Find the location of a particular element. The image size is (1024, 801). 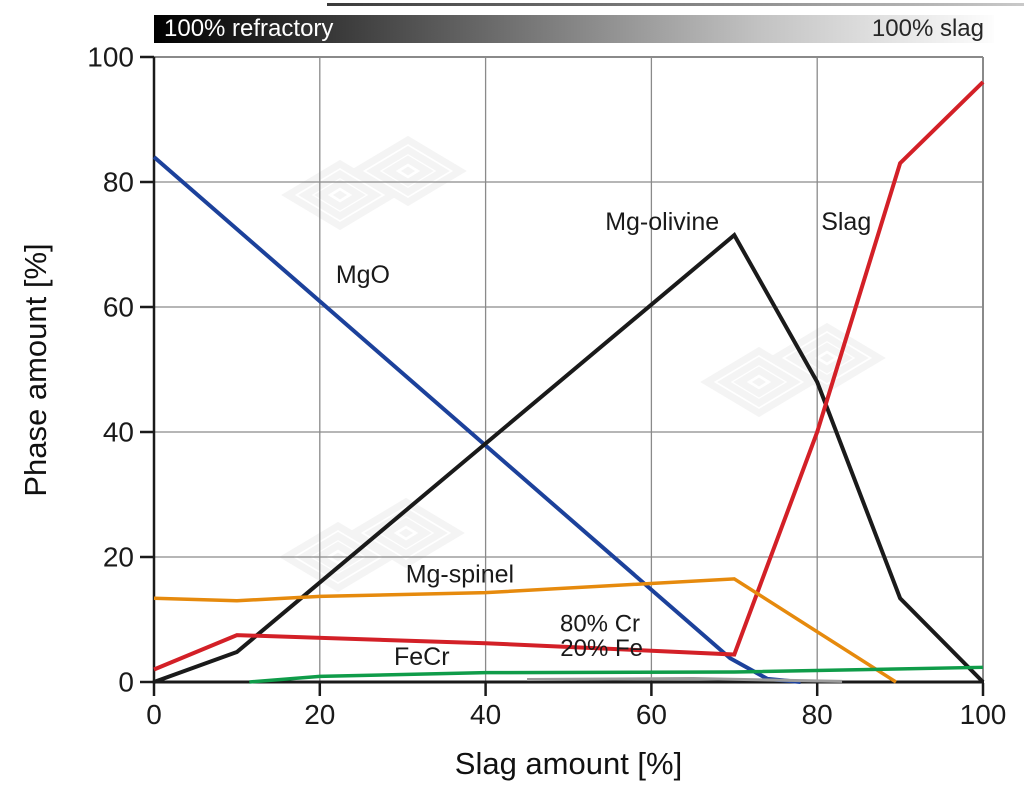

y-tick-label: 100 is located at coordinates (110, 57).